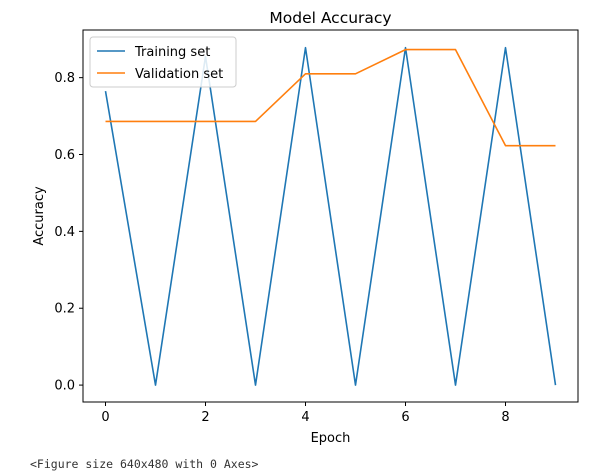 Image resolution: width=601 pixels, height=475 pixels. Describe the element at coordinates (64, 155) in the screenshot. I see `y-tick-label: 0.6` at that location.